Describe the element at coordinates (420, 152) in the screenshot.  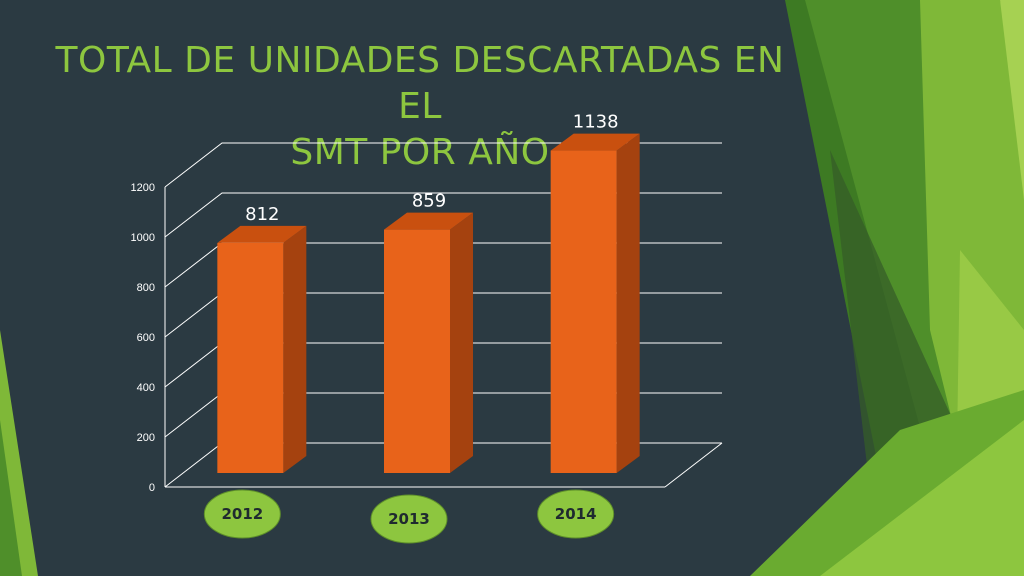
I see `slide-title-line2: SMT POR AÑO` at that location.